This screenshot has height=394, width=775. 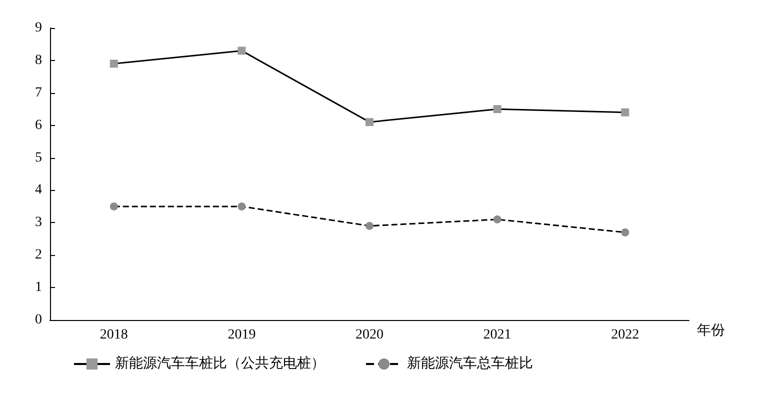 What do you see at coordinates (38, 60) in the screenshot?
I see `y-tick-label: 8` at bounding box center [38, 60].